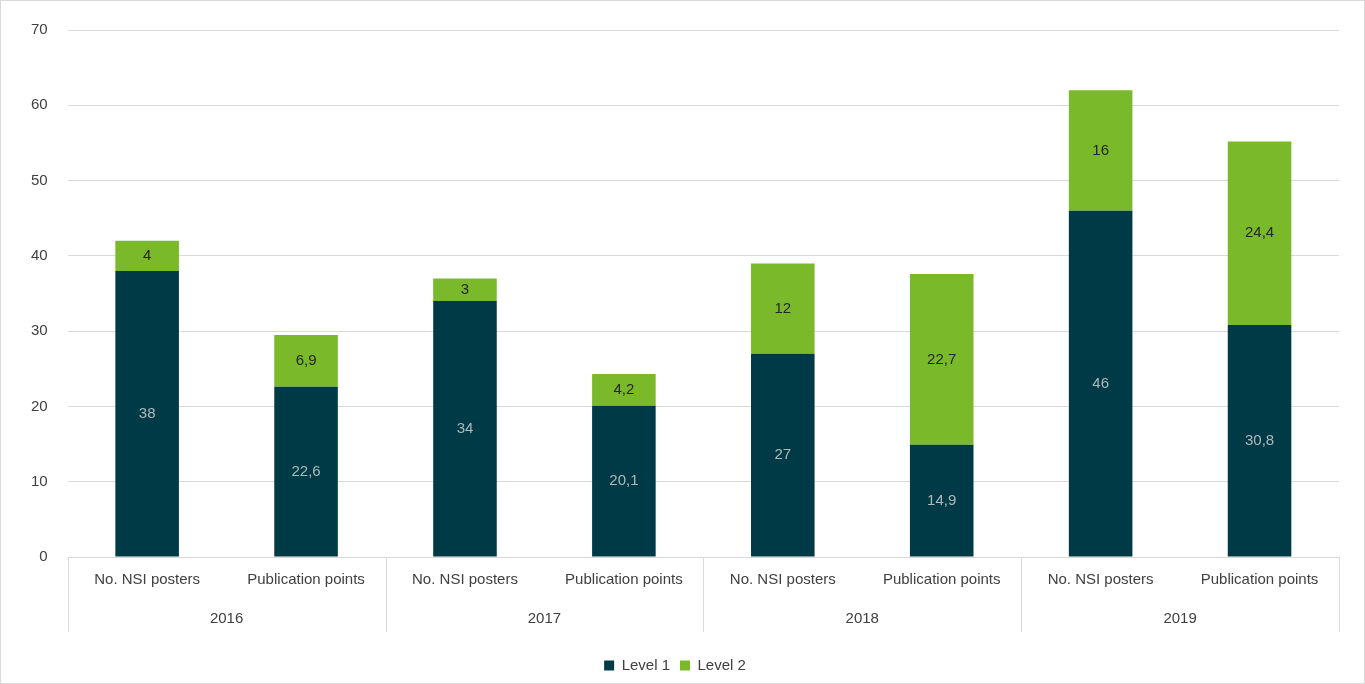 The height and width of the screenshot is (684, 1365). What do you see at coordinates (39, 330) in the screenshot?
I see `y-tick-label: 30` at bounding box center [39, 330].